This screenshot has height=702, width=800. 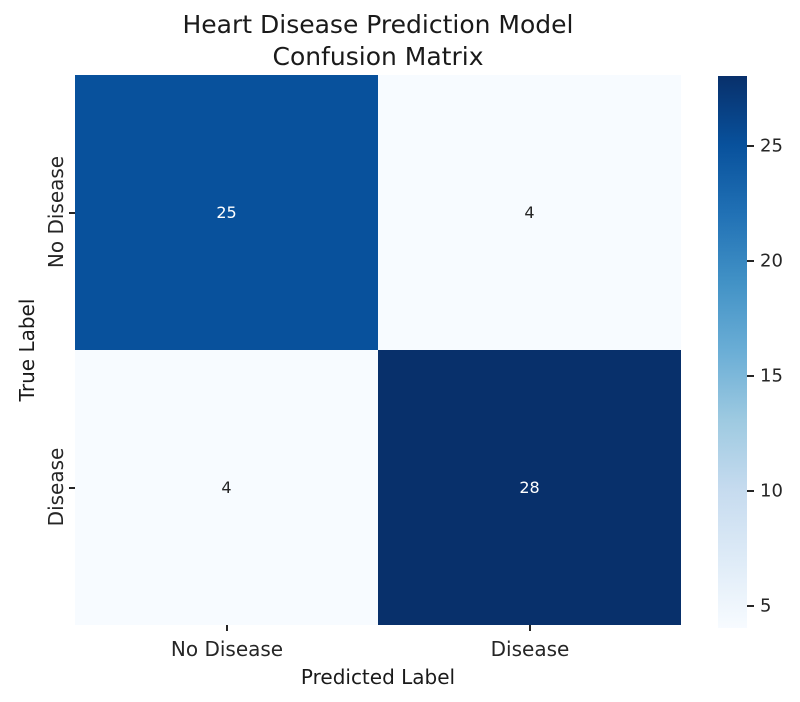 What do you see at coordinates (72, 488) in the screenshot?
I see `y-tick-mark-disease` at bounding box center [72, 488].